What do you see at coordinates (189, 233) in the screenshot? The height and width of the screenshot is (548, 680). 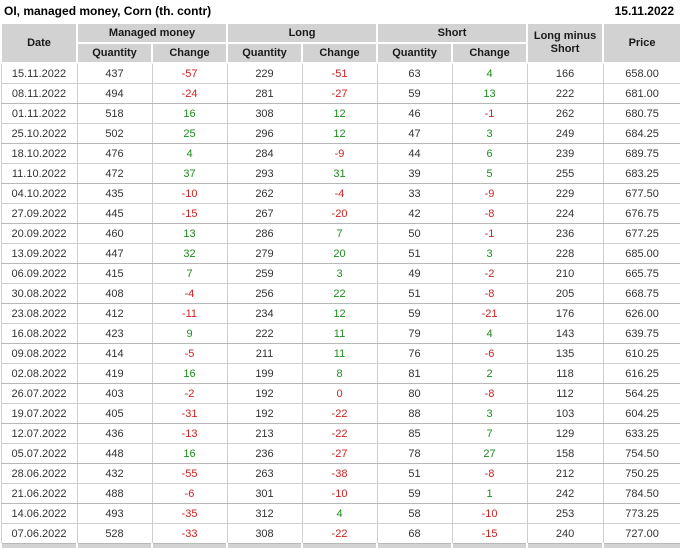 I see `cell-mm-change: 13` at bounding box center [189, 233].